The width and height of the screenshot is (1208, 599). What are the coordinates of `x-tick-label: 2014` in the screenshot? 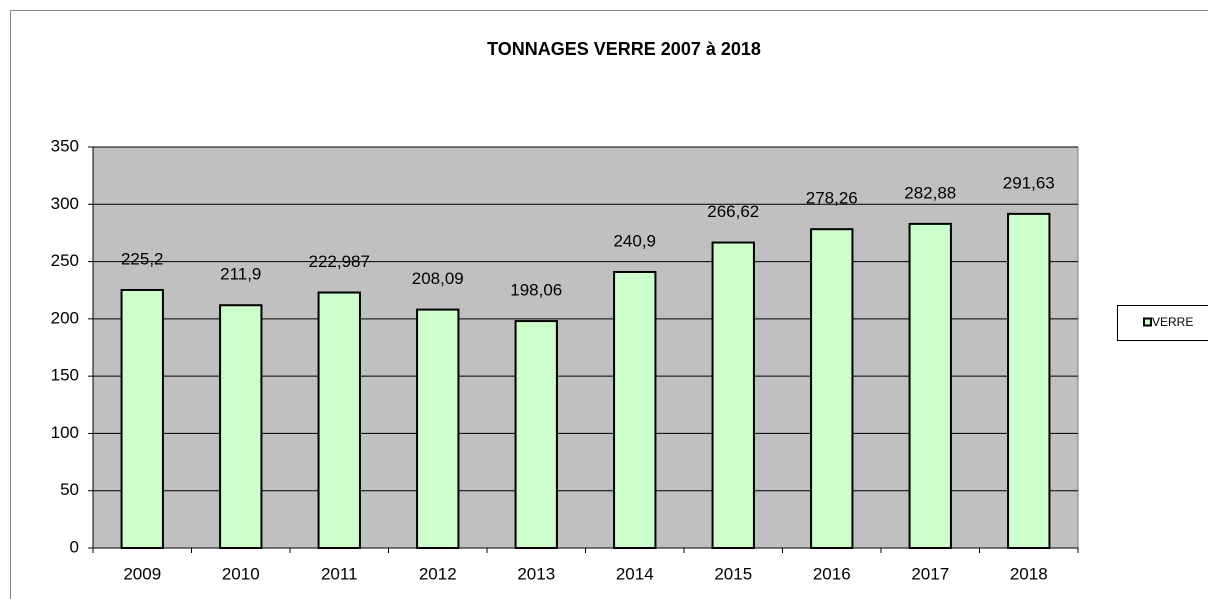 It's located at (635, 573).